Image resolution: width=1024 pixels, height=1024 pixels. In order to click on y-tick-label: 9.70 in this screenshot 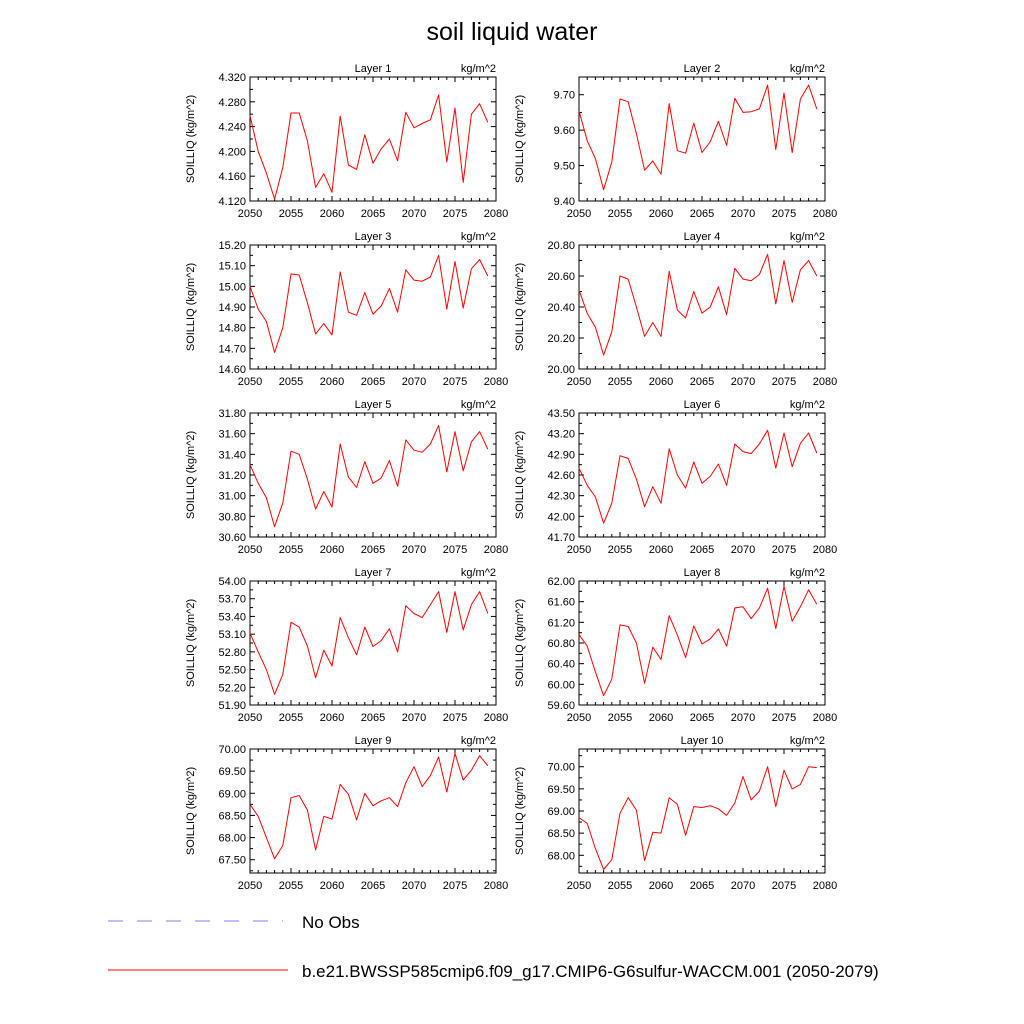, I will do `click(564, 96)`.